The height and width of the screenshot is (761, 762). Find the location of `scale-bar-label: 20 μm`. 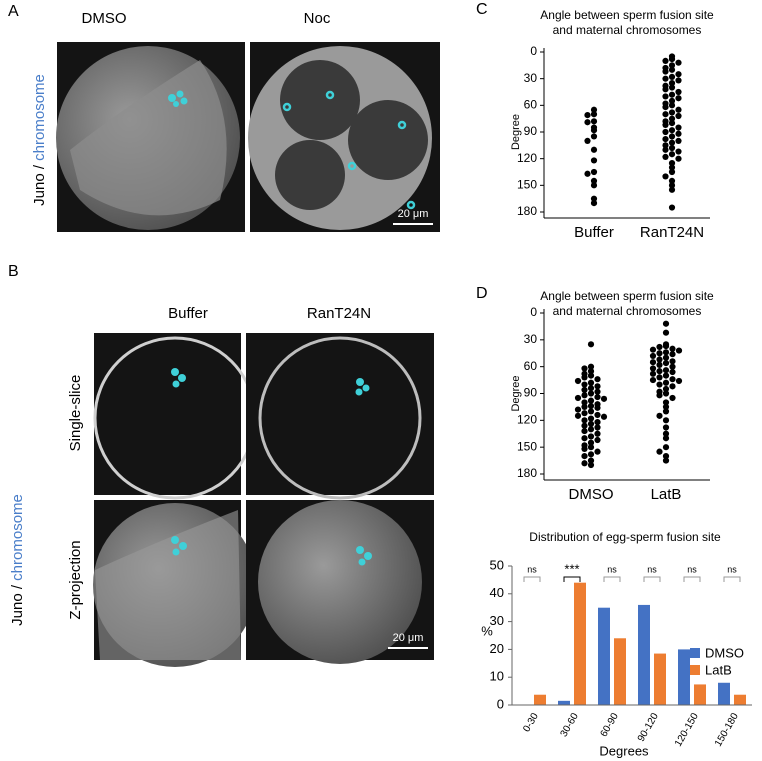

scale-bar-label: 20 μm is located at coordinates (413, 214).